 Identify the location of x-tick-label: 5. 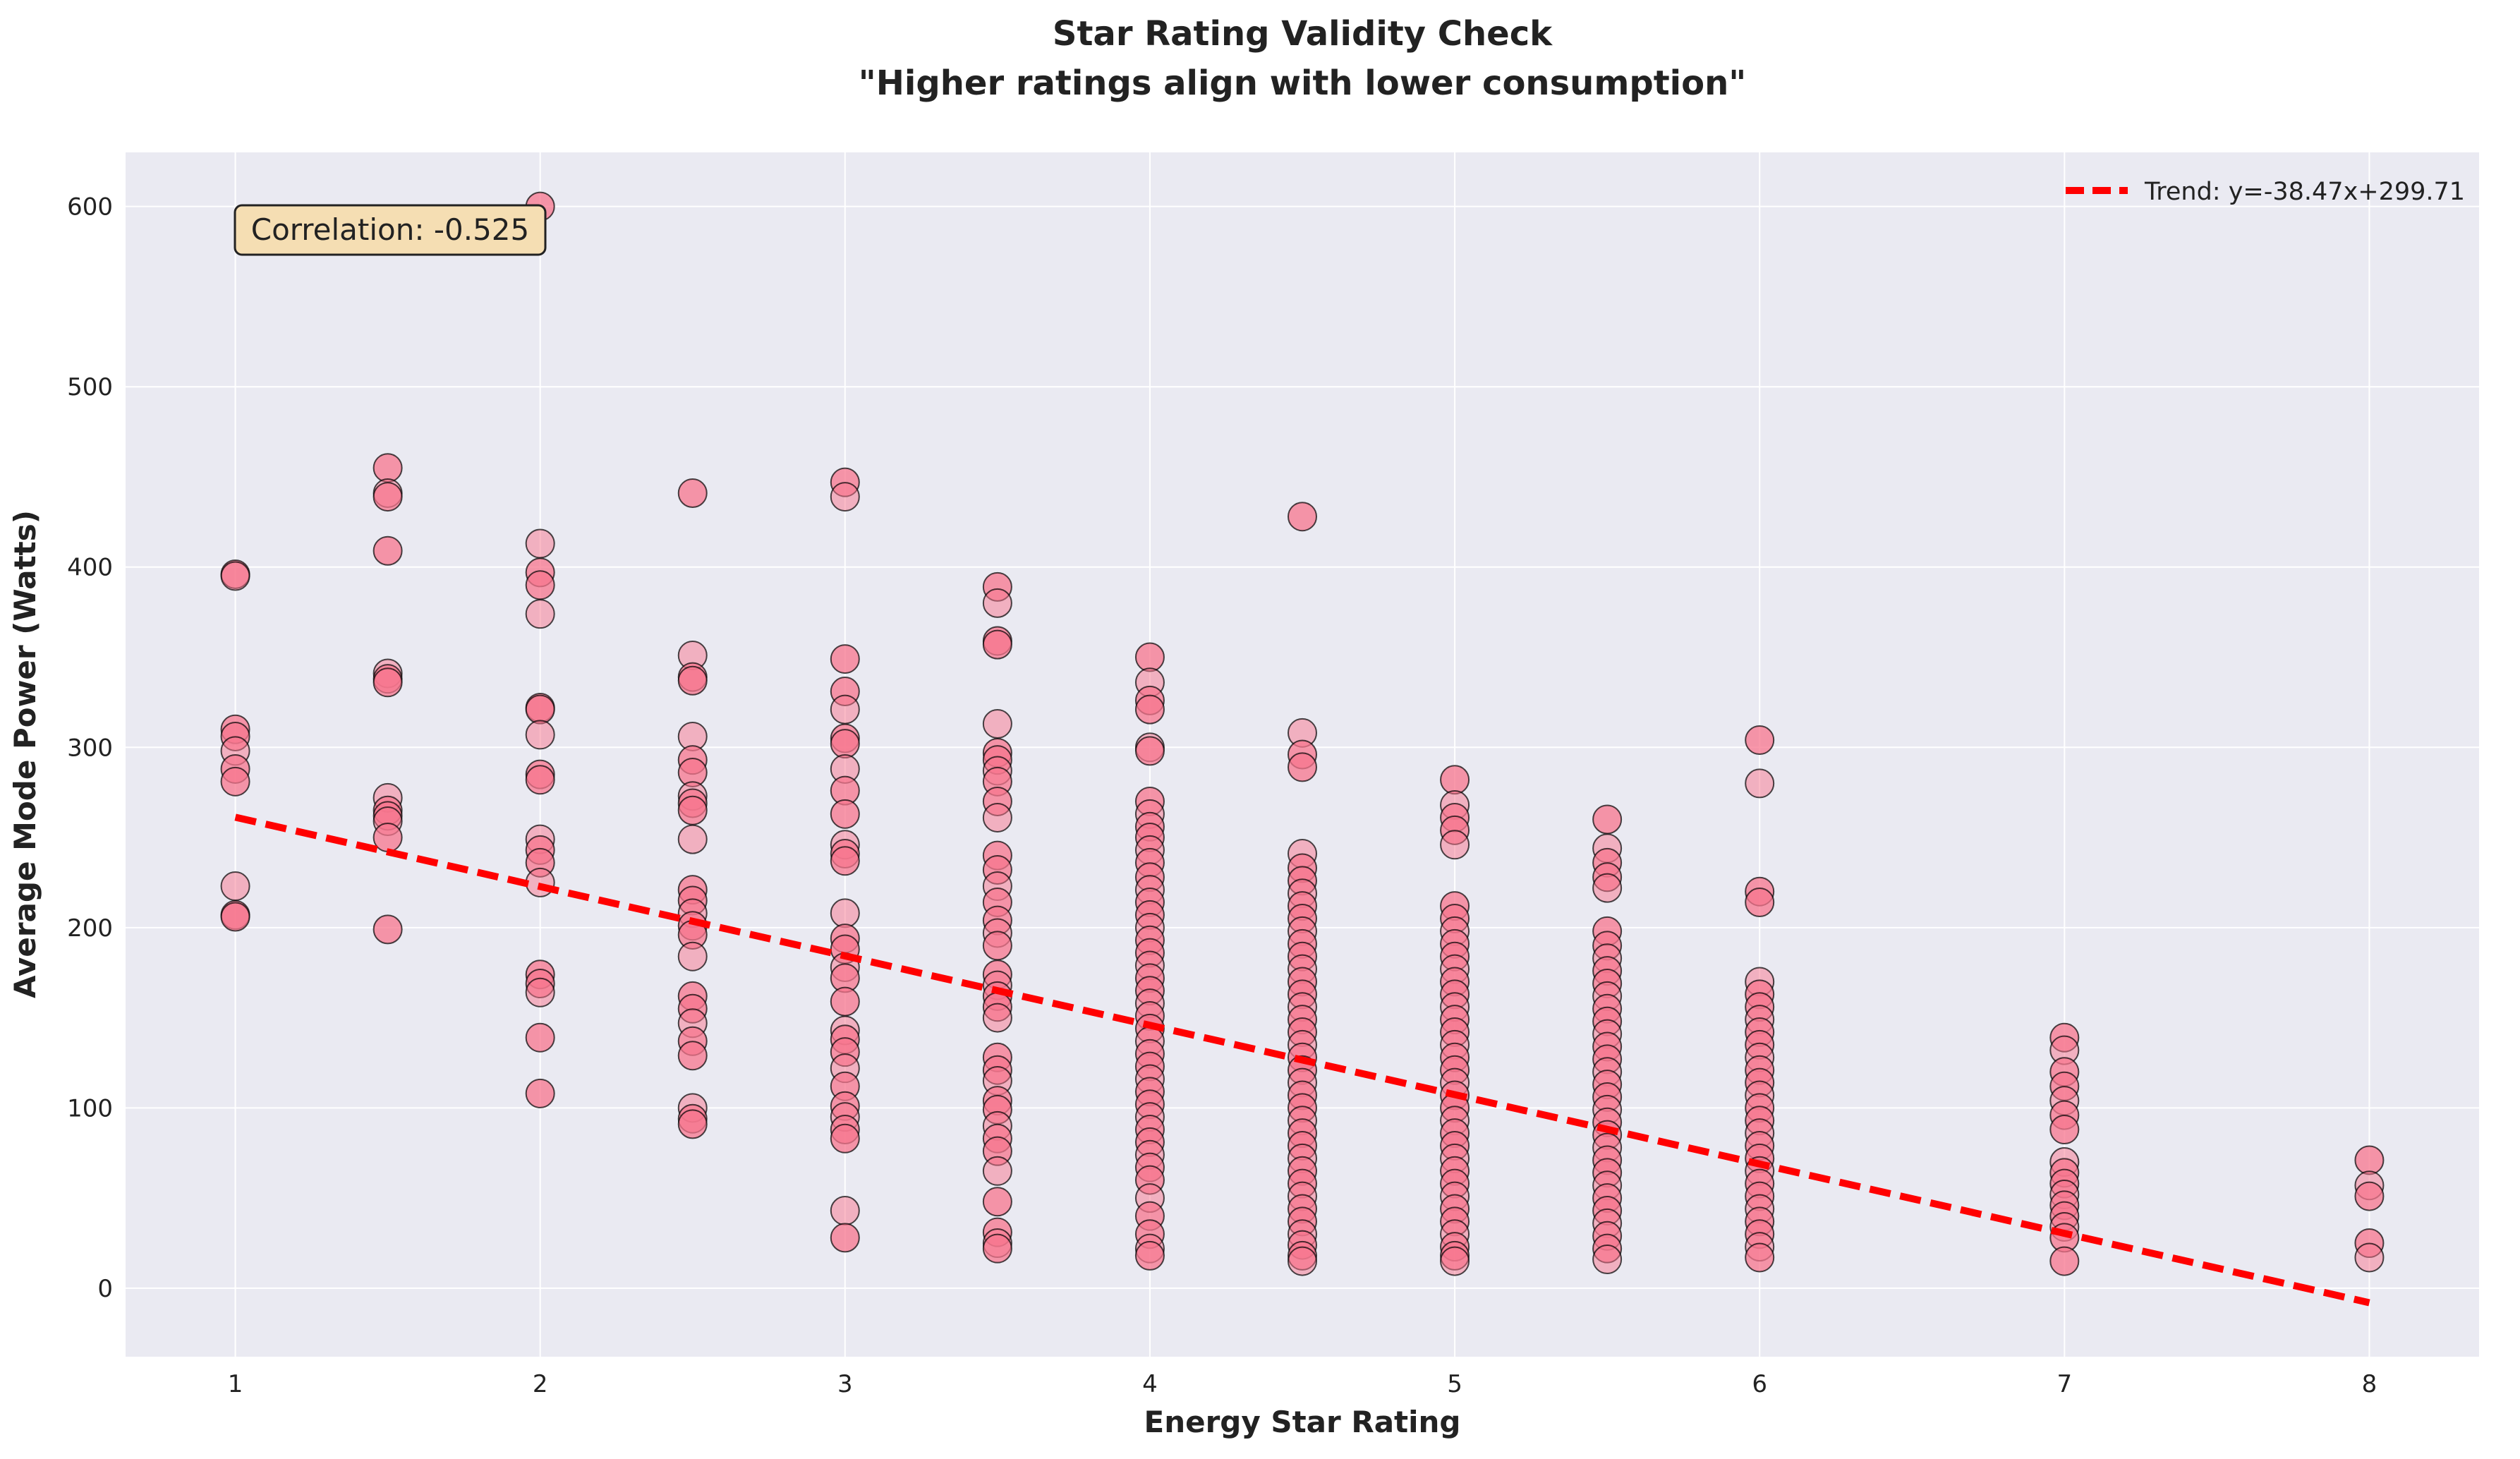
(1455, 1384).